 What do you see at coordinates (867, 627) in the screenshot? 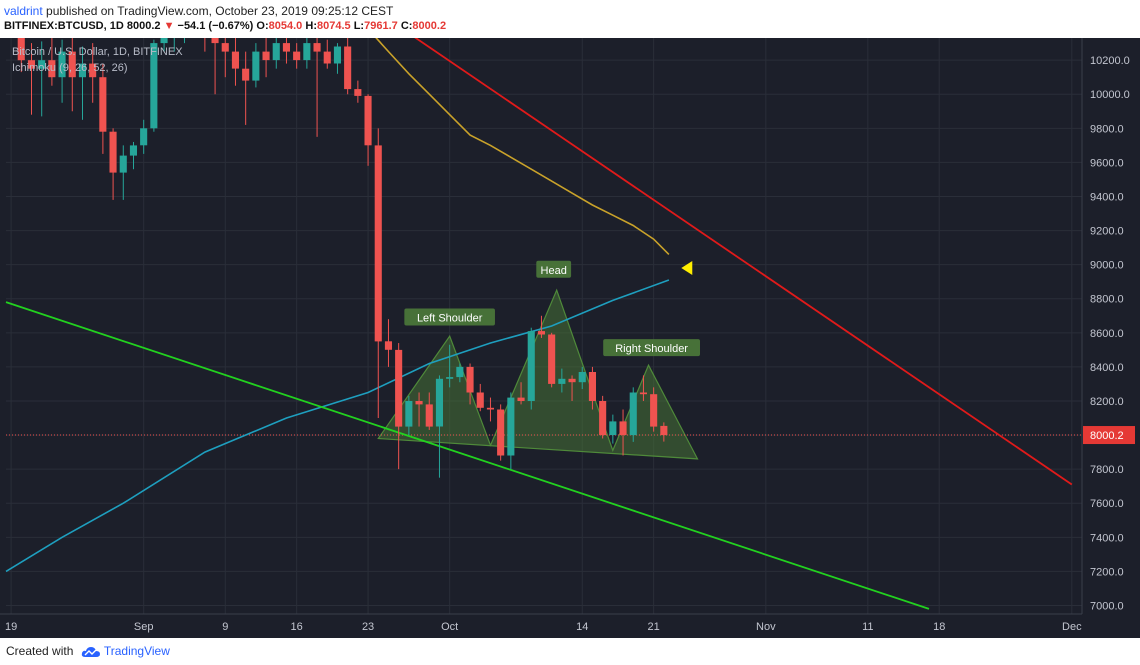
I see `x-tick-label: 11` at bounding box center [867, 627].